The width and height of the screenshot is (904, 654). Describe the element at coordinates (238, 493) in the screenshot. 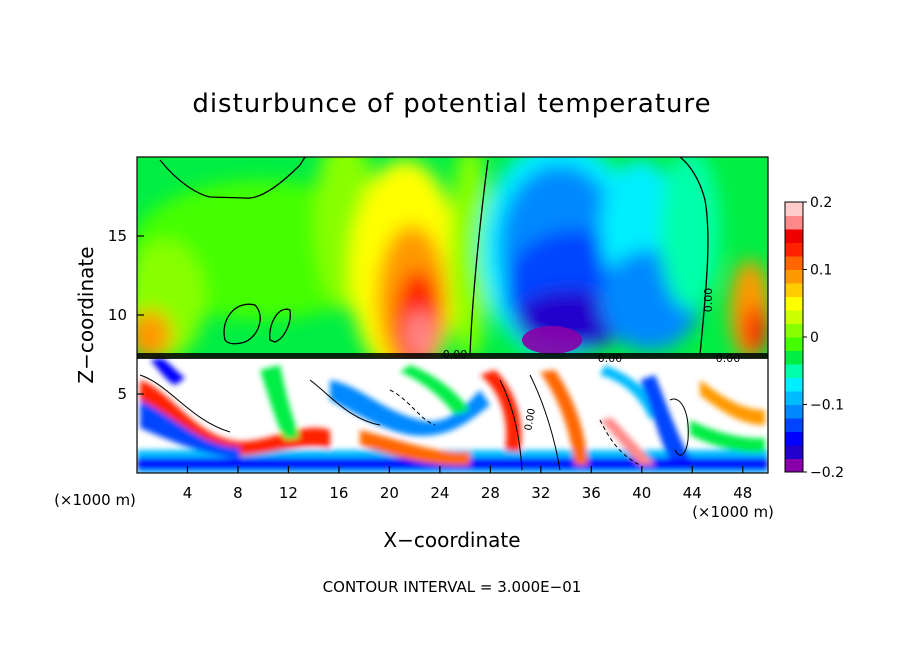

I see `x-tick-label: 8` at that location.